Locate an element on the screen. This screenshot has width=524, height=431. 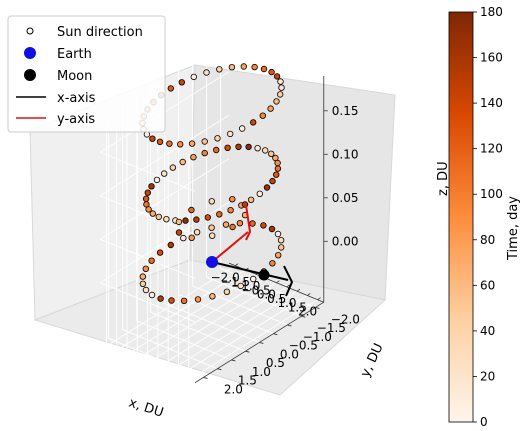
colorbar-tick-label: 0 is located at coordinates (484, 422).